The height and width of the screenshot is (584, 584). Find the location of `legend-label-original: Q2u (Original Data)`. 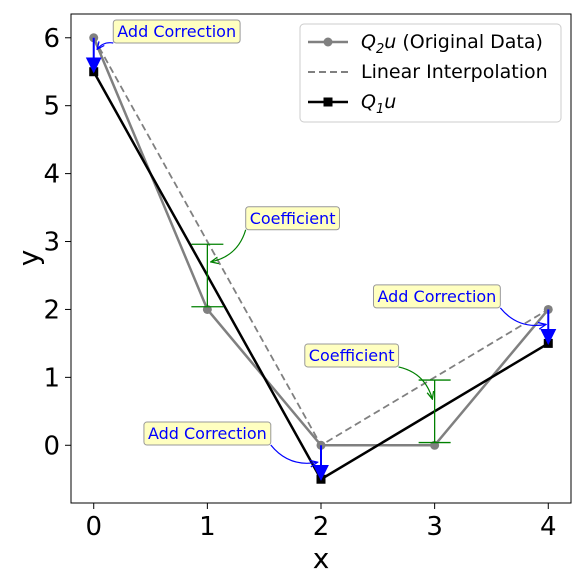

legend-label-original: Q2u (Original Data) is located at coordinates (452, 44).